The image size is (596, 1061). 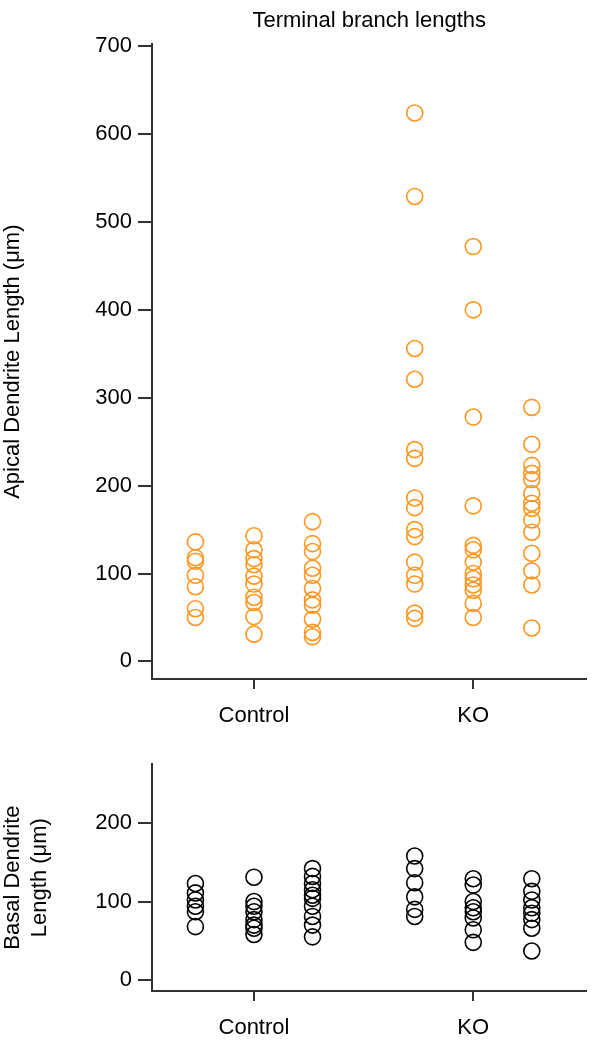 What do you see at coordinates (12, 361) in the screenshot?
I see `y-axis-title: Apical Dendrite Length (μm)` at bounding box center [12, 361].